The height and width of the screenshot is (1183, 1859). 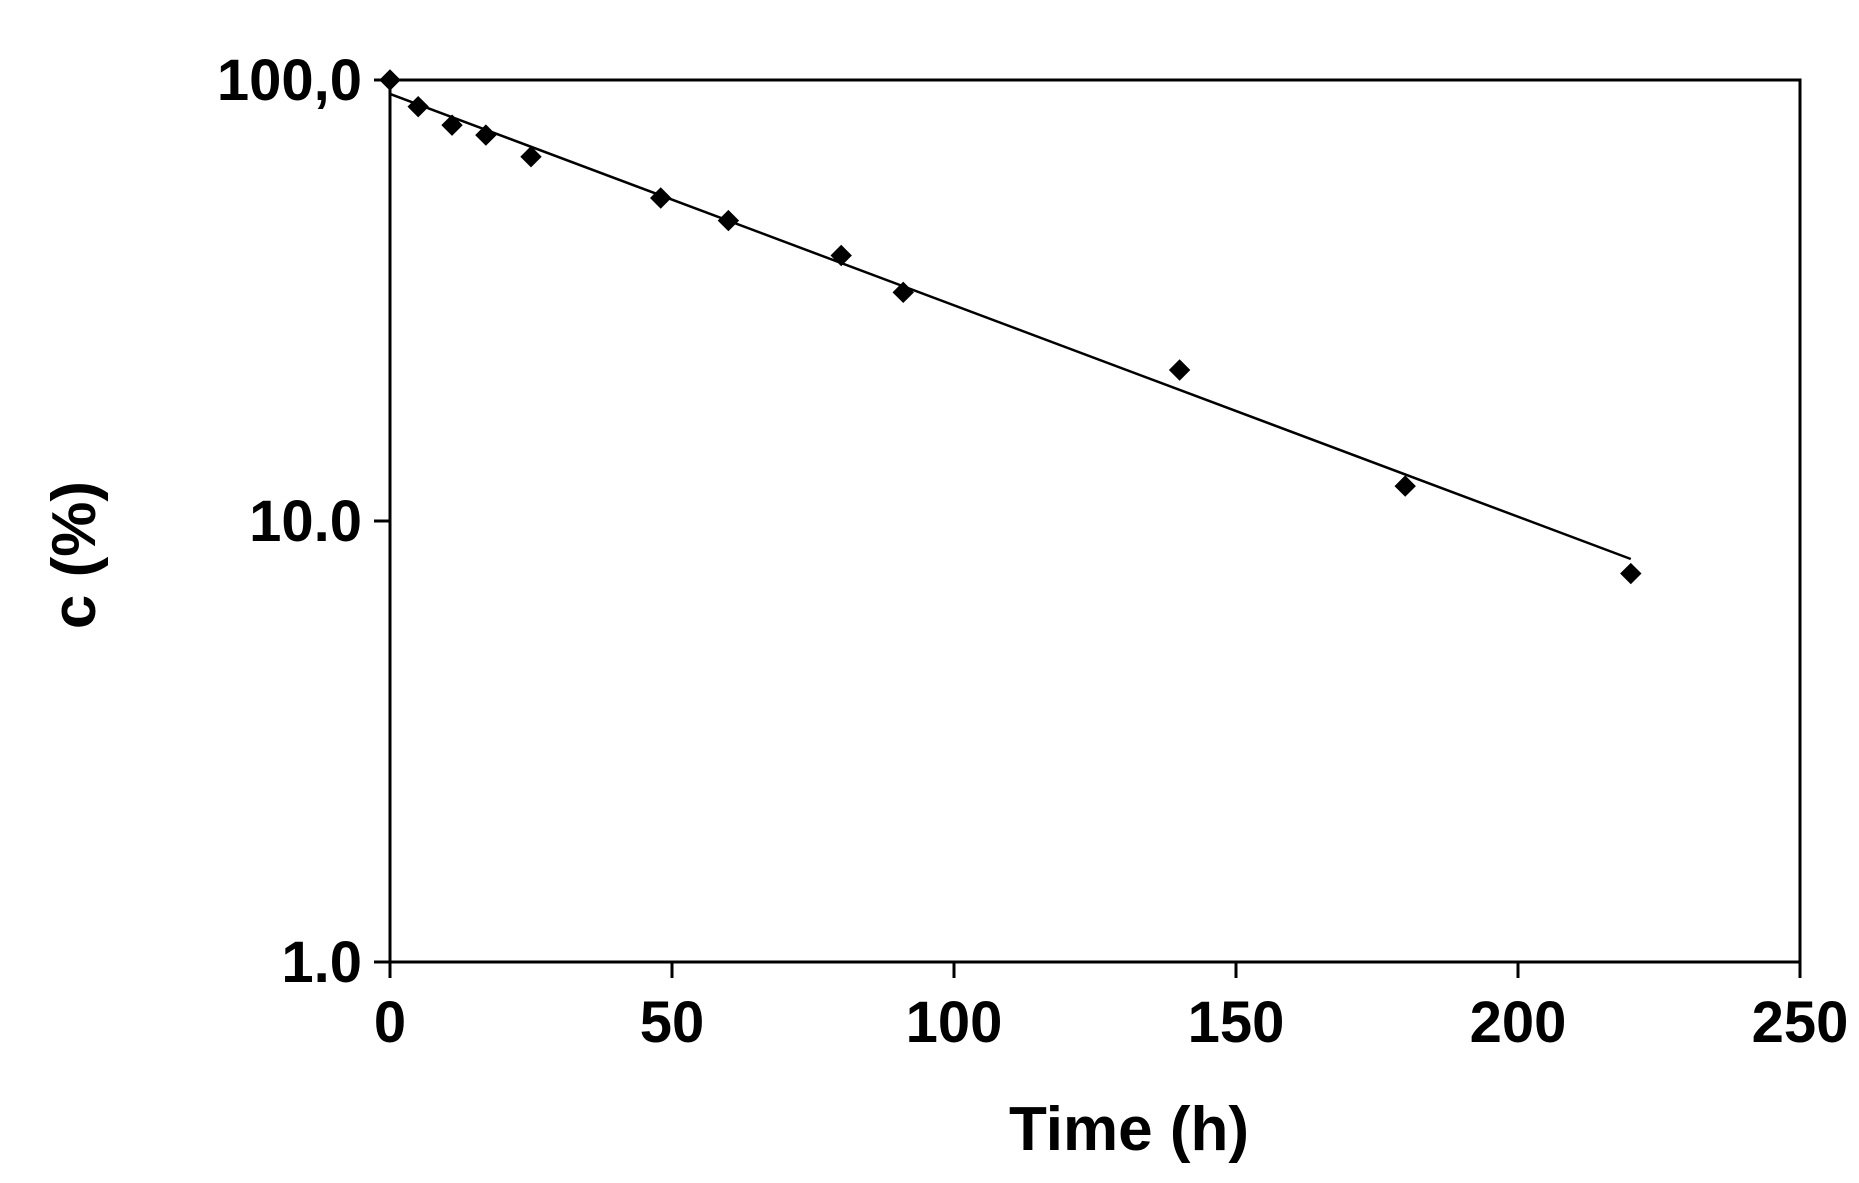 I want to click on x-tick-label: 100, so click(x=954, y=1022).